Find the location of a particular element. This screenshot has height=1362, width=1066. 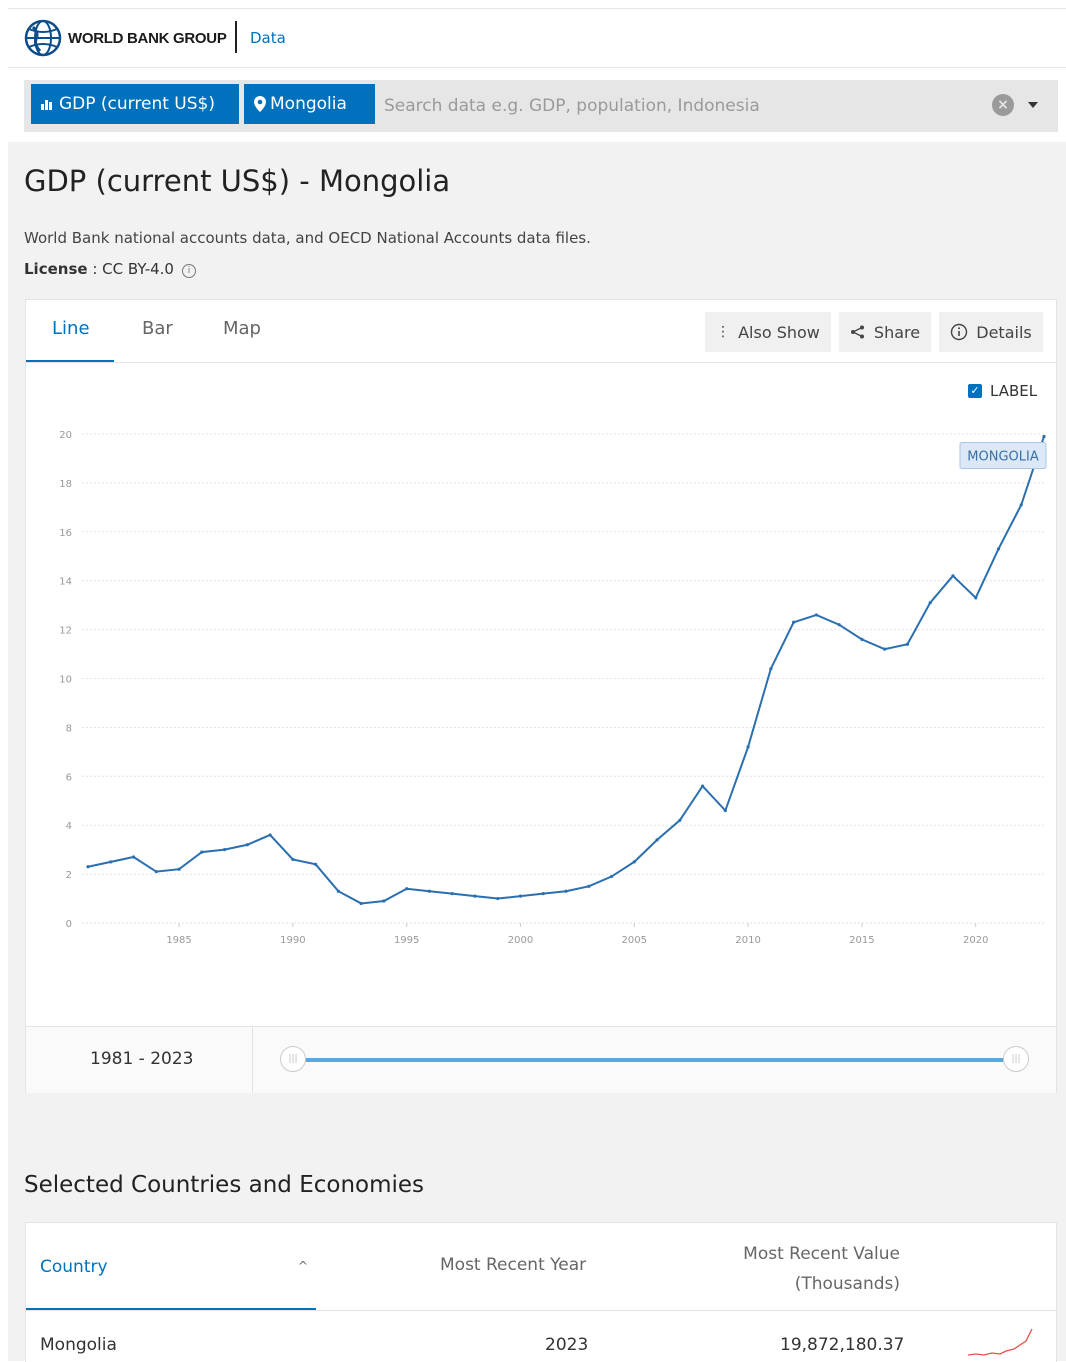

country-chip-label: Mongolia is located at coordinates (308, 104).